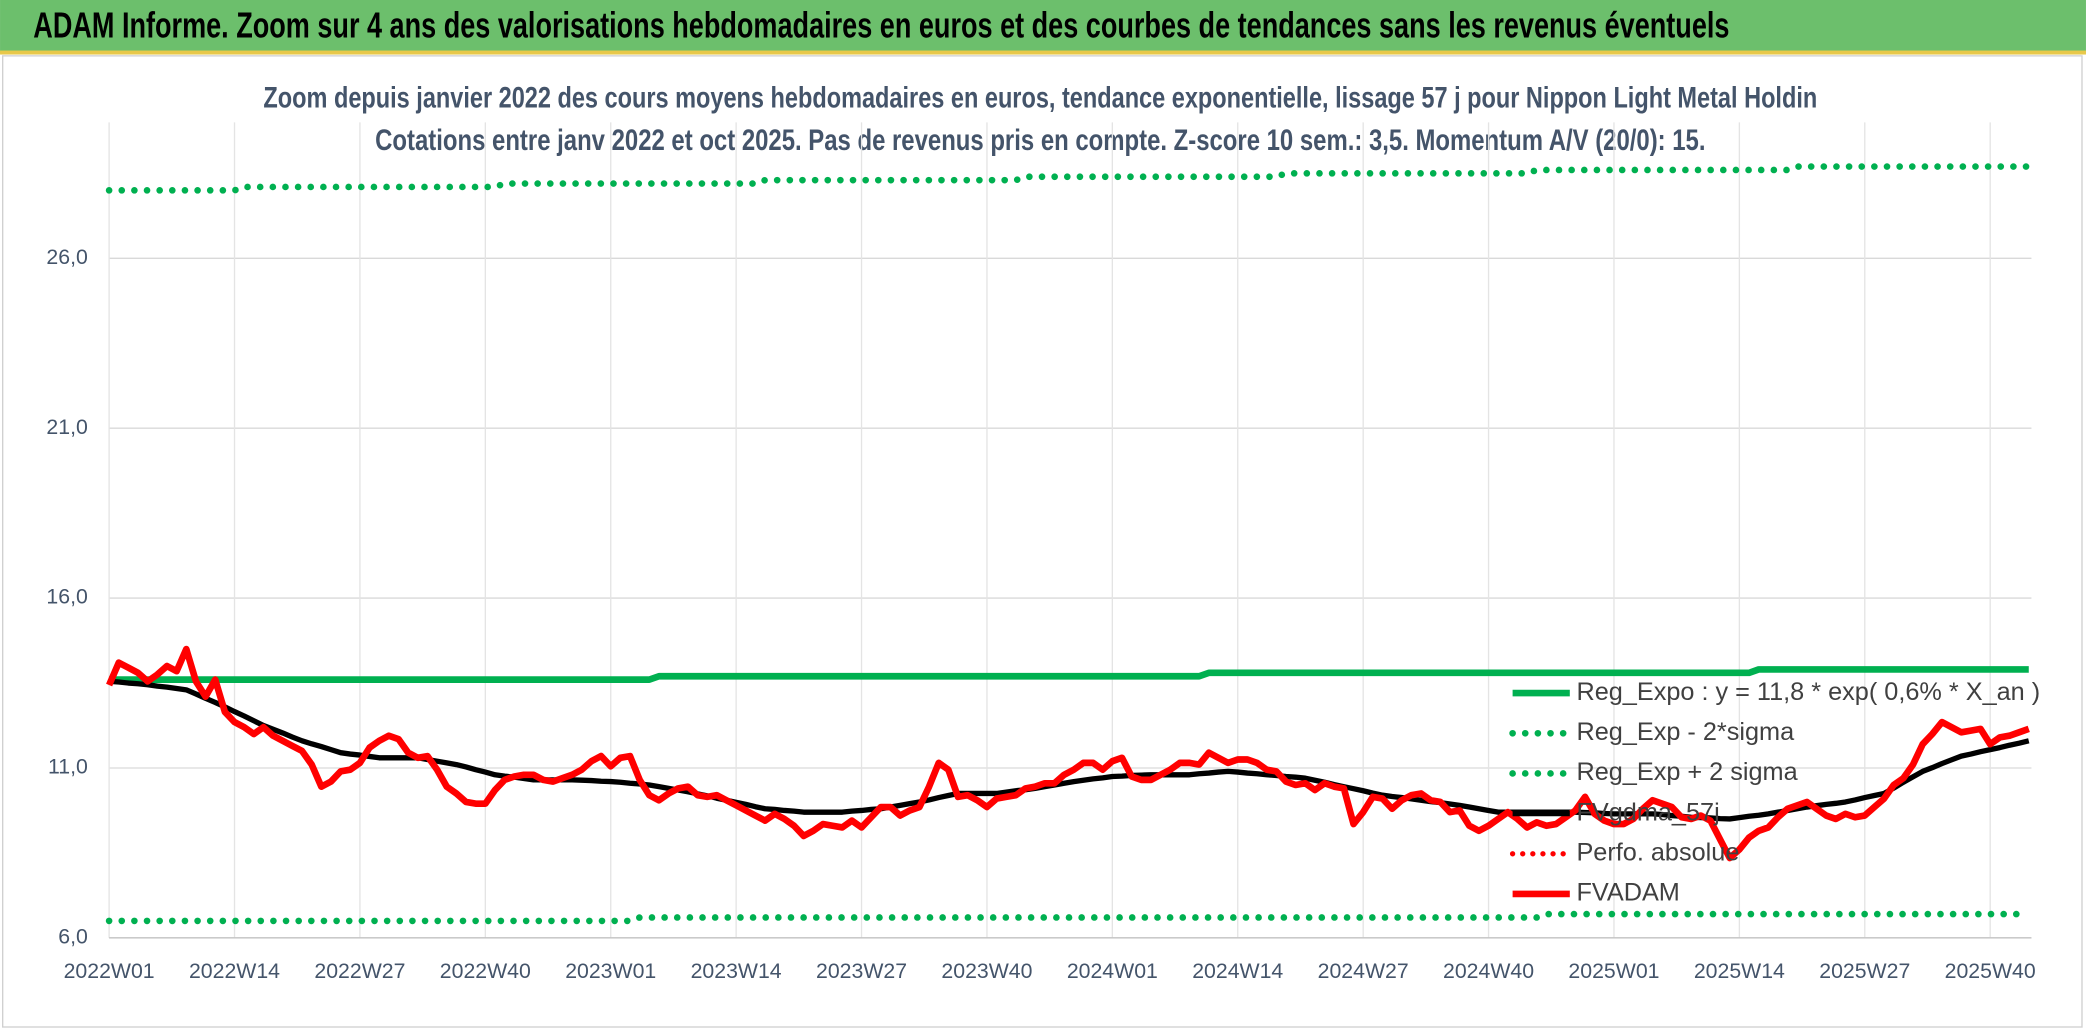 The height and width of the screenshot is (1031, 2086). What do you see at coordinates (66, 597) in the screenshot?
I see `y-tick-label: 16,0` at bounding box center [66, 597].